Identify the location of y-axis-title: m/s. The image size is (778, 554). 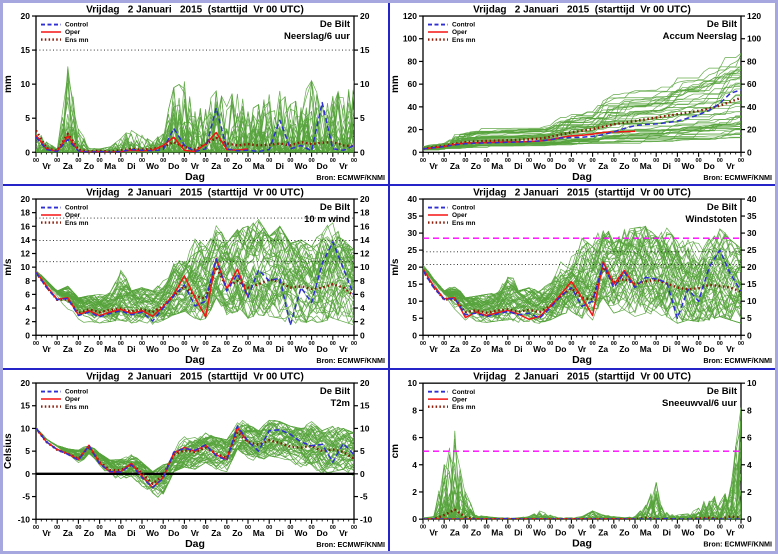
(395, 267).